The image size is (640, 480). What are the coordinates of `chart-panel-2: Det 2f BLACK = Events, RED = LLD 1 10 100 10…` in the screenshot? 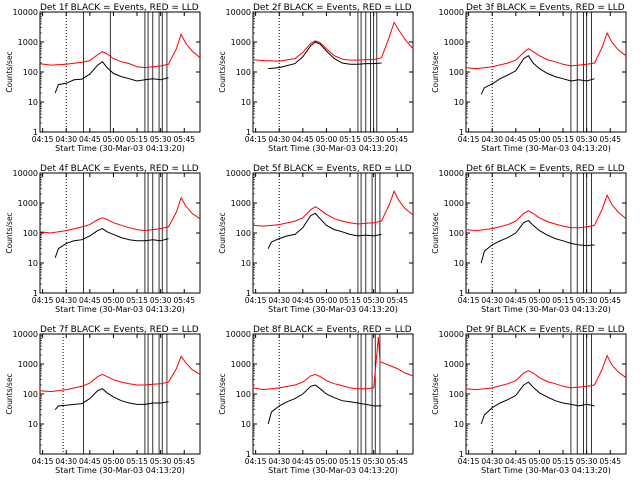 It's located at (316, 78).